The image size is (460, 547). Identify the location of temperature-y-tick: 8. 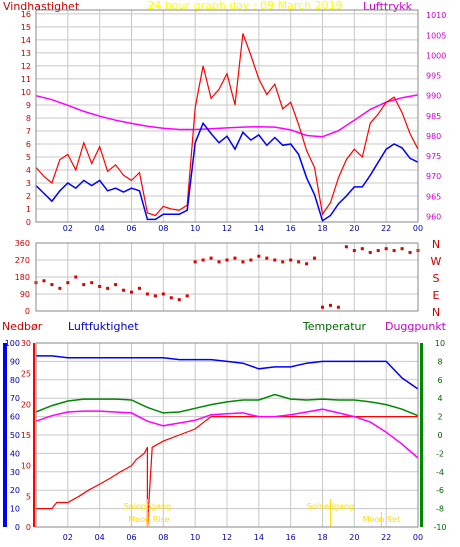
(439, 361).